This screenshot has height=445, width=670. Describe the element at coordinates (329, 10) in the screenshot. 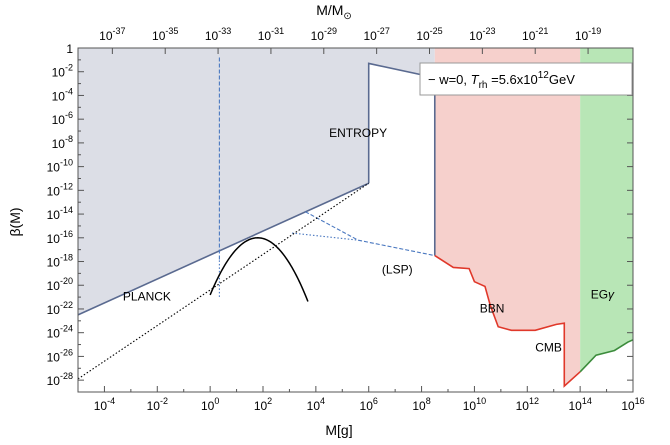

I see `x-top-axis-title-main: M/M` at that location.